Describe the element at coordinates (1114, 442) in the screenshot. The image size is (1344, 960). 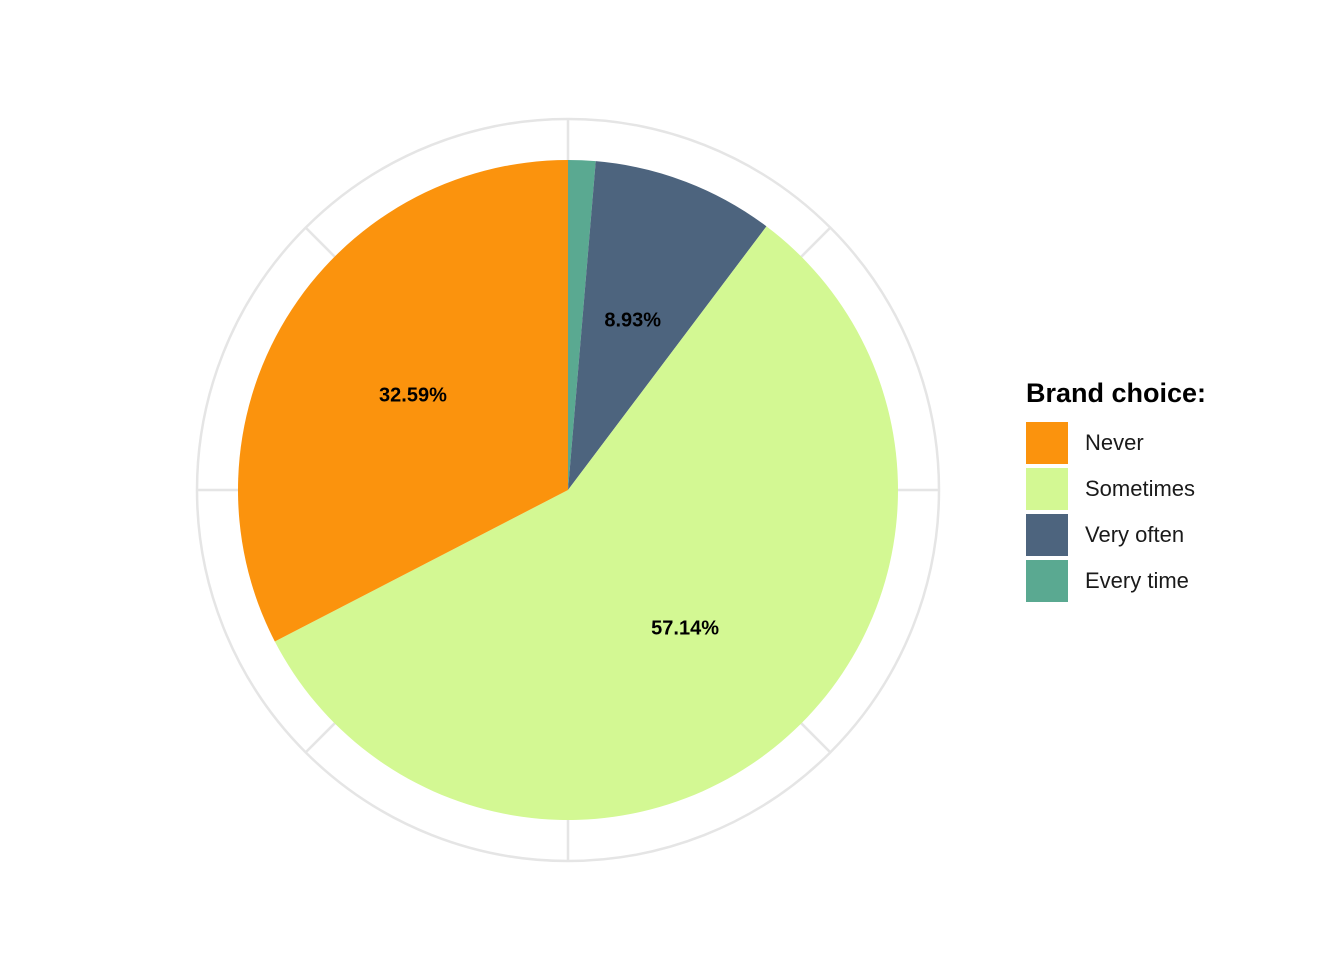
I see `legend-label: Never` at that location.